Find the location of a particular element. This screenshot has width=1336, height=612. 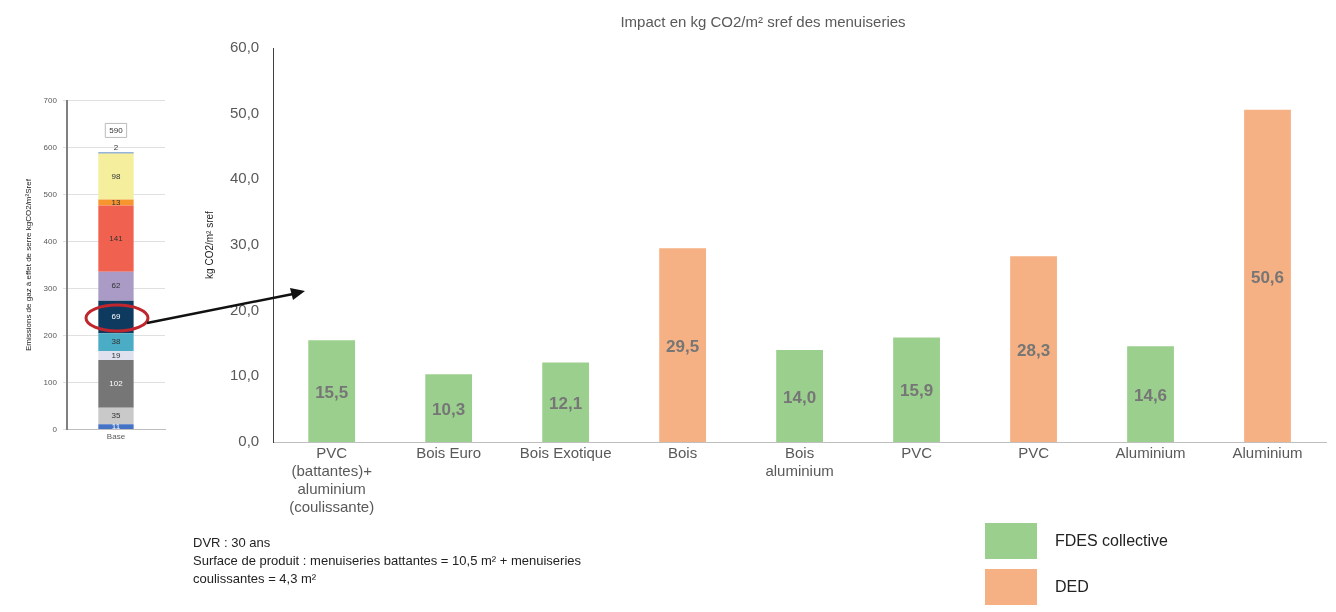

y-tick-label: 30,0 is located at coordinates (244, 244).